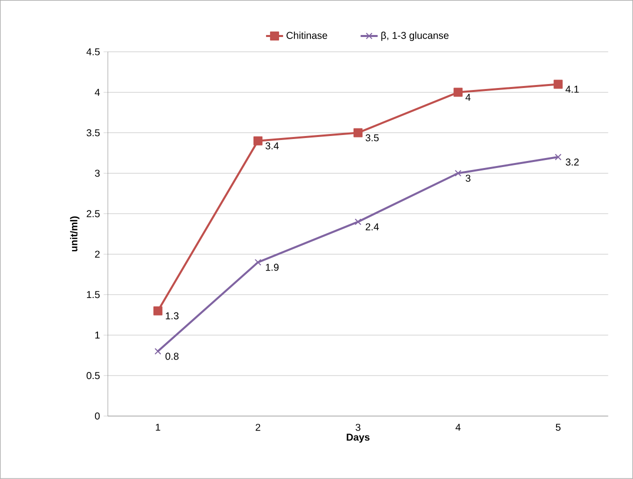 Image resolution: width=633 pixels, height=479 pixels. Describe the element at coordinates (97, 254) in the screenshot. I see `y-tick-label: 2` at that location.